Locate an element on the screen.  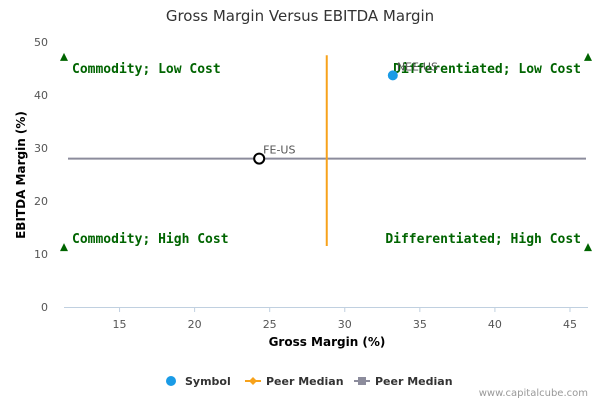
y-tick-label: 50 is located at coordinates (41, 42).